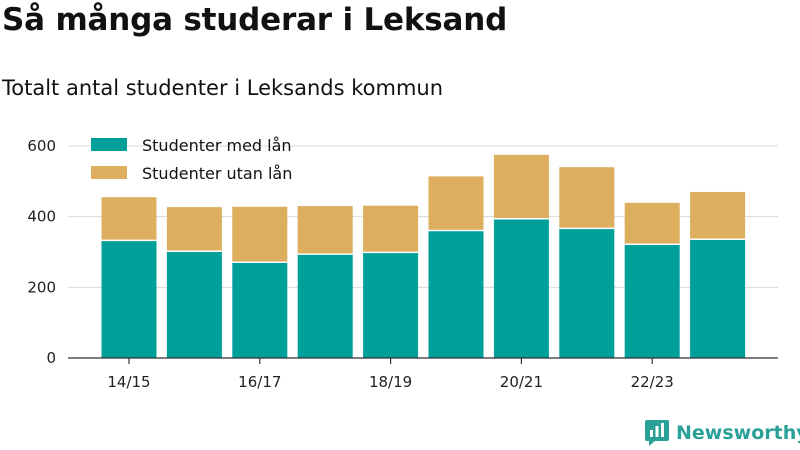  I want to click on chart-title: Så många studerar i Leksand, so click(255, 20).